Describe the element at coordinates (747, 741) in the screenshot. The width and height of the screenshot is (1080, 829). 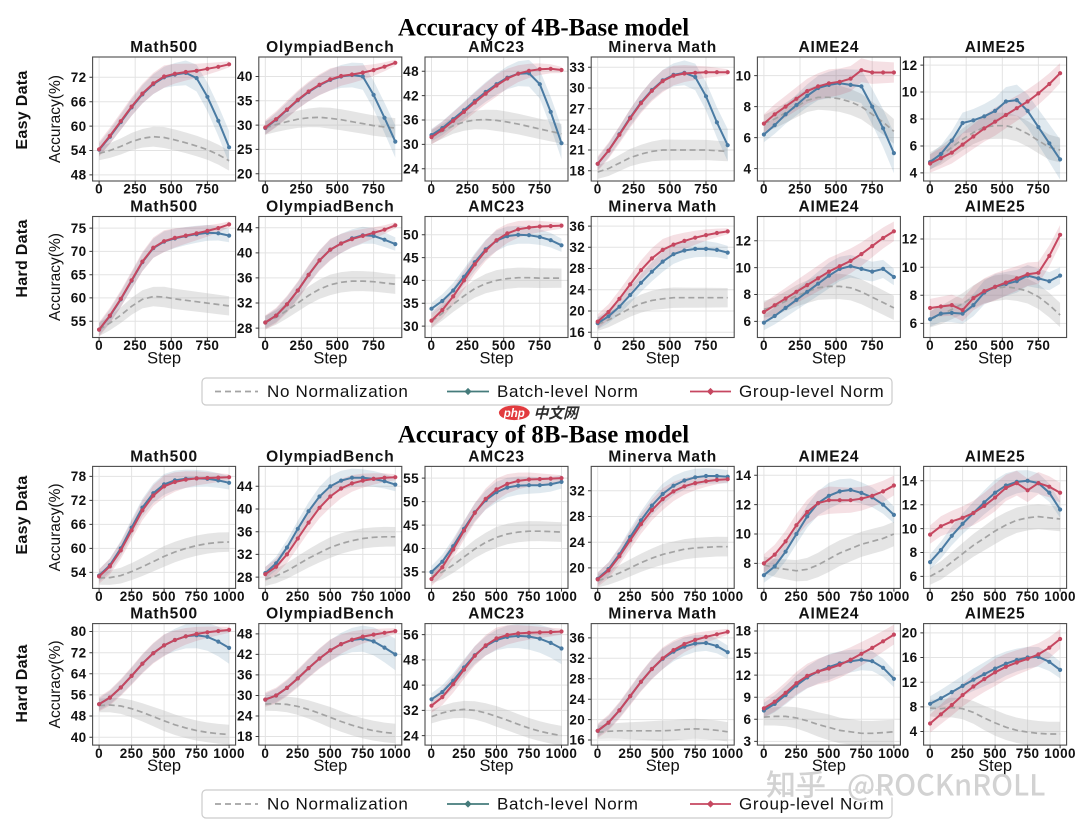
I see `svg-text: 3` at that location.